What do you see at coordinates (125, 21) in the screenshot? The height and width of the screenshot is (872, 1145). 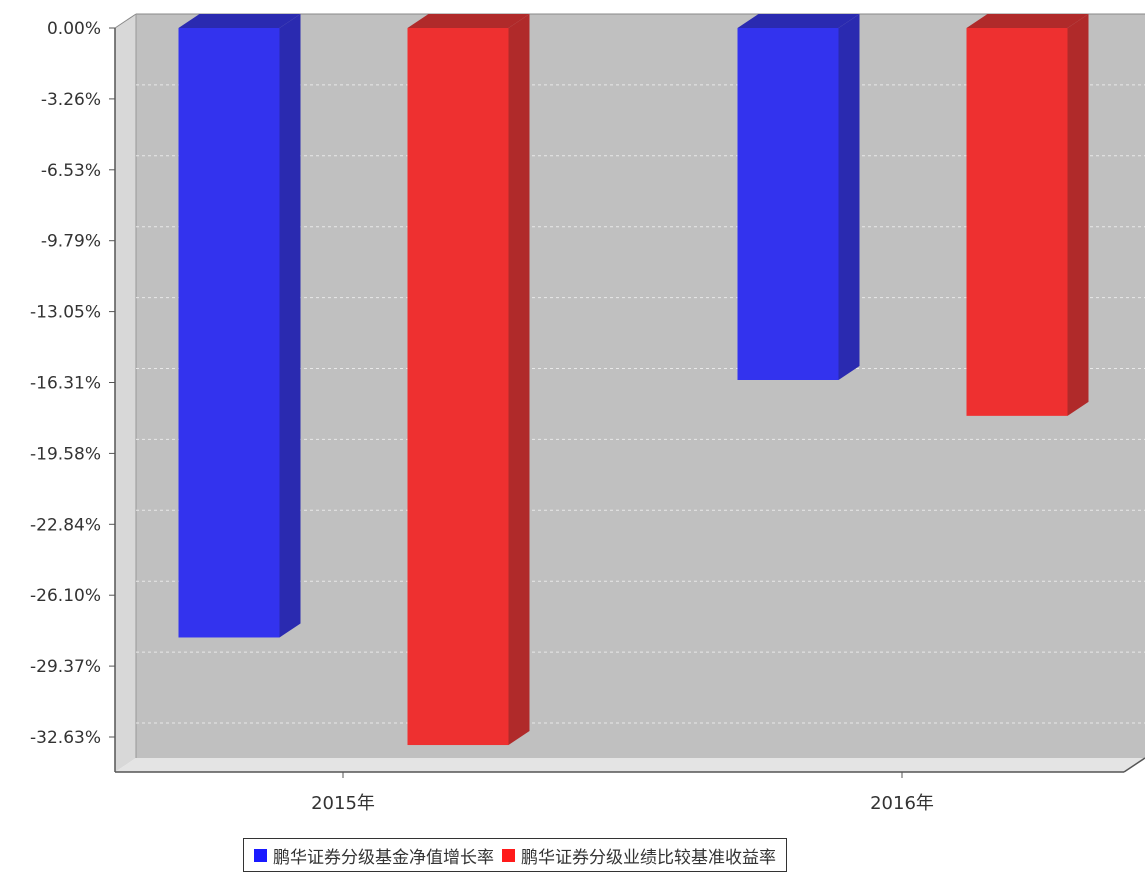 I see `plot-top-edge` at bounding box center [125, 21].